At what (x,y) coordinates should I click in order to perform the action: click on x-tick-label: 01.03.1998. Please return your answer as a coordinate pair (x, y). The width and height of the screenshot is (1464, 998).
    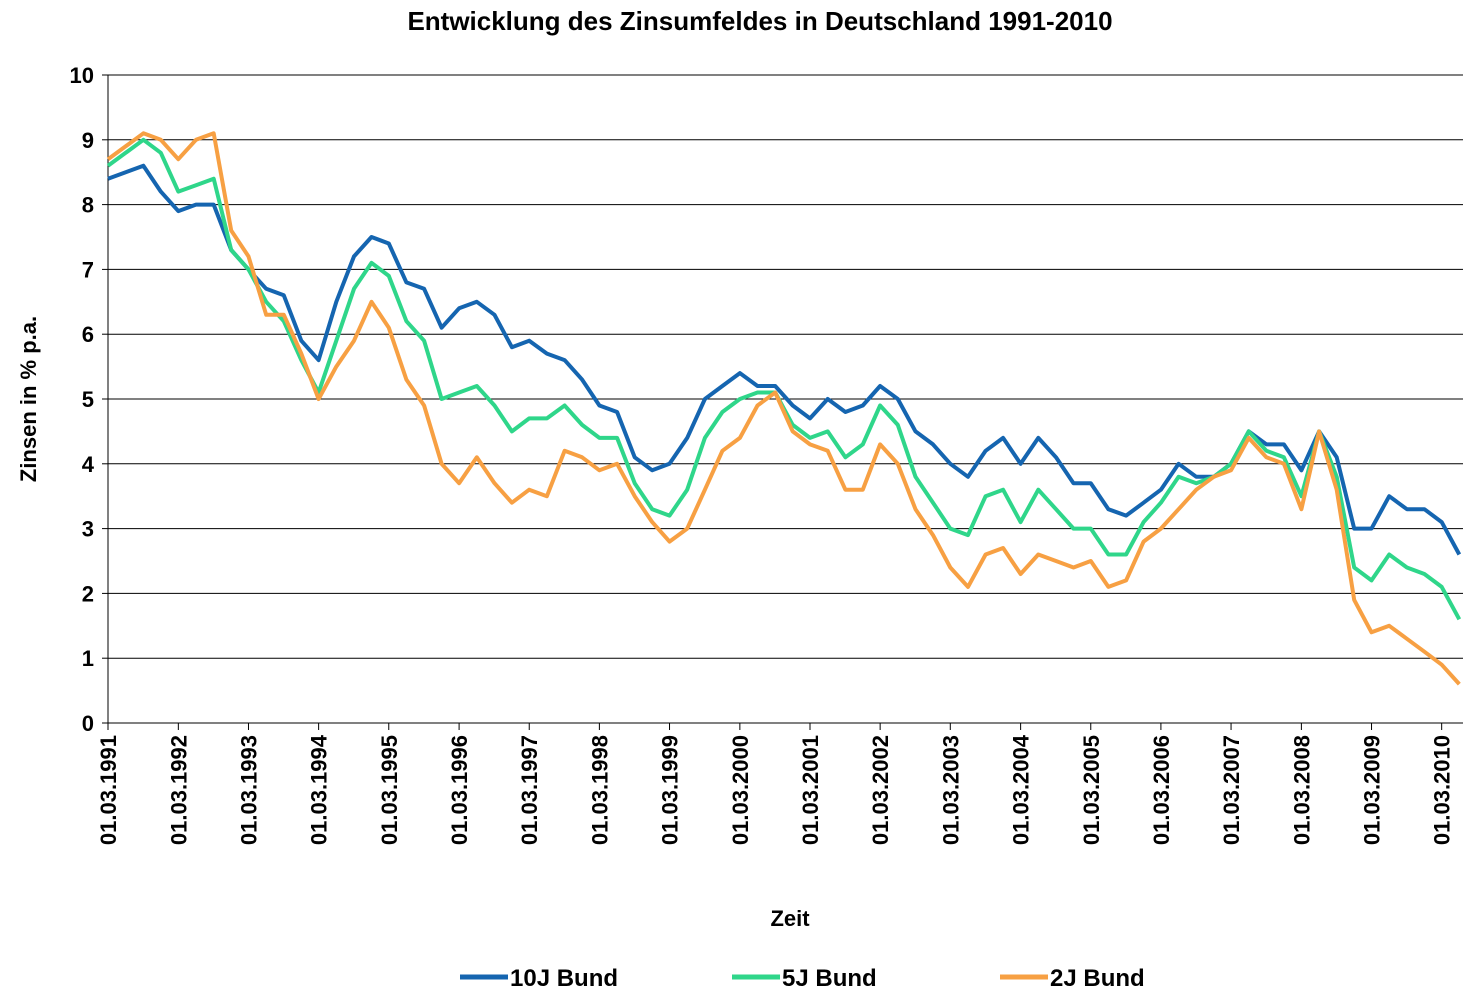
    Looking at the image, I should click on (599, 790).